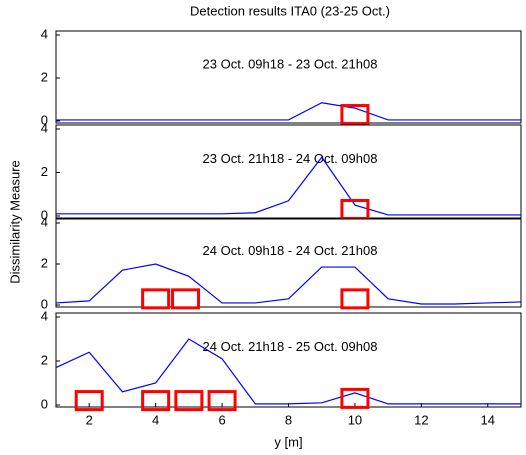 The width and height of the screenshot is (526, 455). I want to click on x-tick-label: 4, so click(155, 419).